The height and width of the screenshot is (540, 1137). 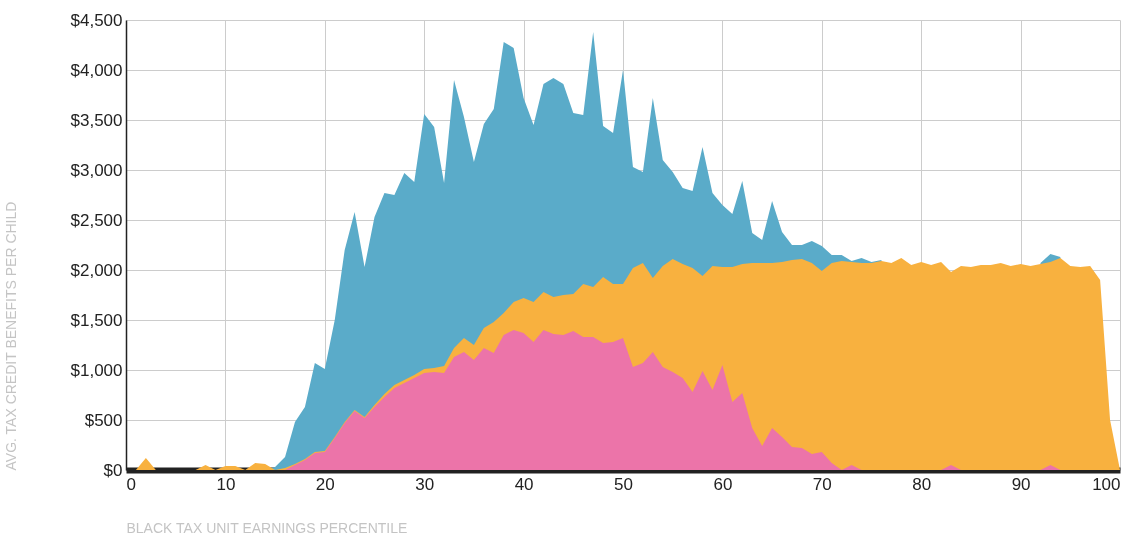 What do you see at coordinates (96, 370) in the screenshot?
I see `y-tick-label: $1,000` at bounding box center [96, 370].